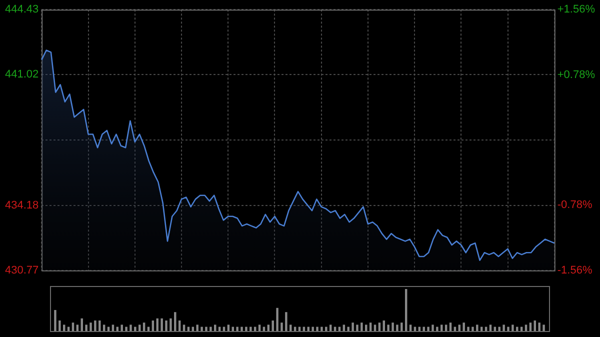  Describe the element at coordinates (574, 205) in the screenshot. I see `y2-tick-label: -0.78%` at that location.